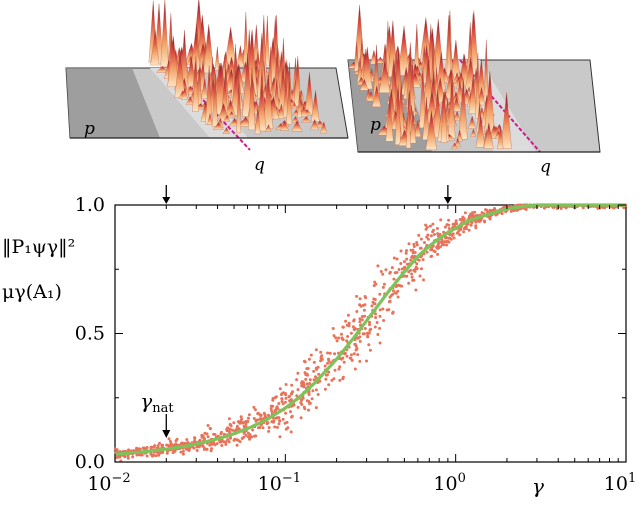 The width and height of the screenshot is (644, 506). What do you see at coordinates (121, 478) in the screenshot?
I see `x-tick-label-exponent: −2` at bounding box center [121, 478].